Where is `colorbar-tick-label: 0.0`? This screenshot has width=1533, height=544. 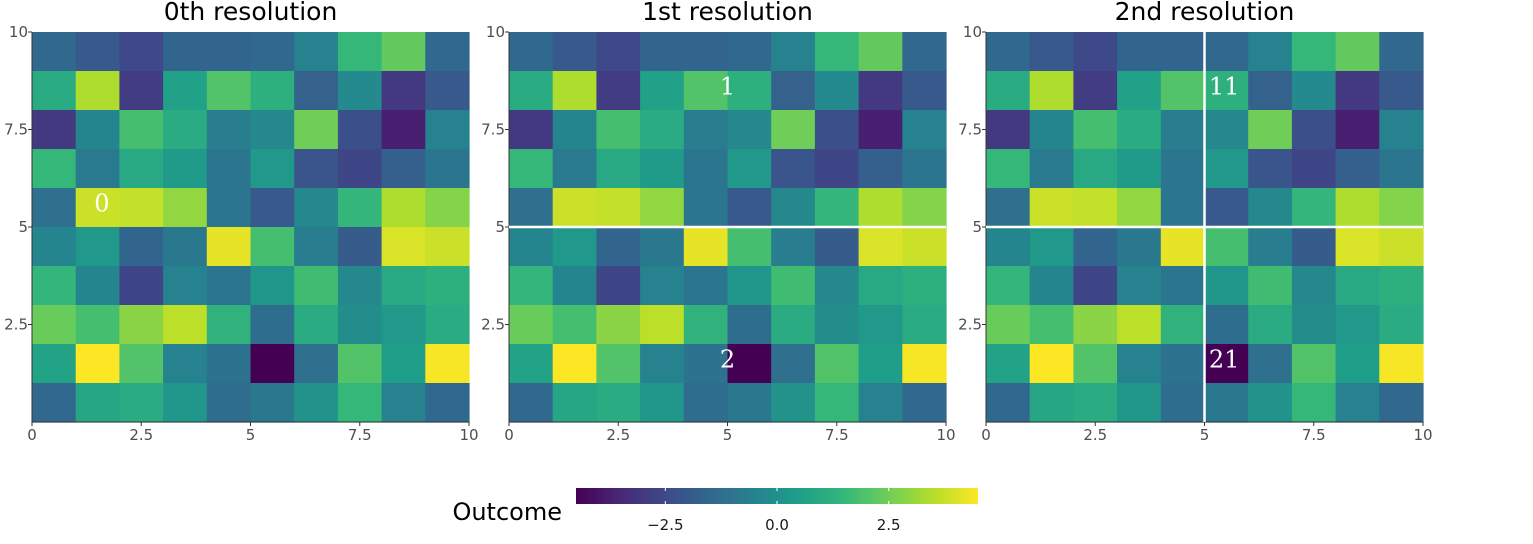 colorbar-tick-label: 0.0 is located at coordinates (777, 525).